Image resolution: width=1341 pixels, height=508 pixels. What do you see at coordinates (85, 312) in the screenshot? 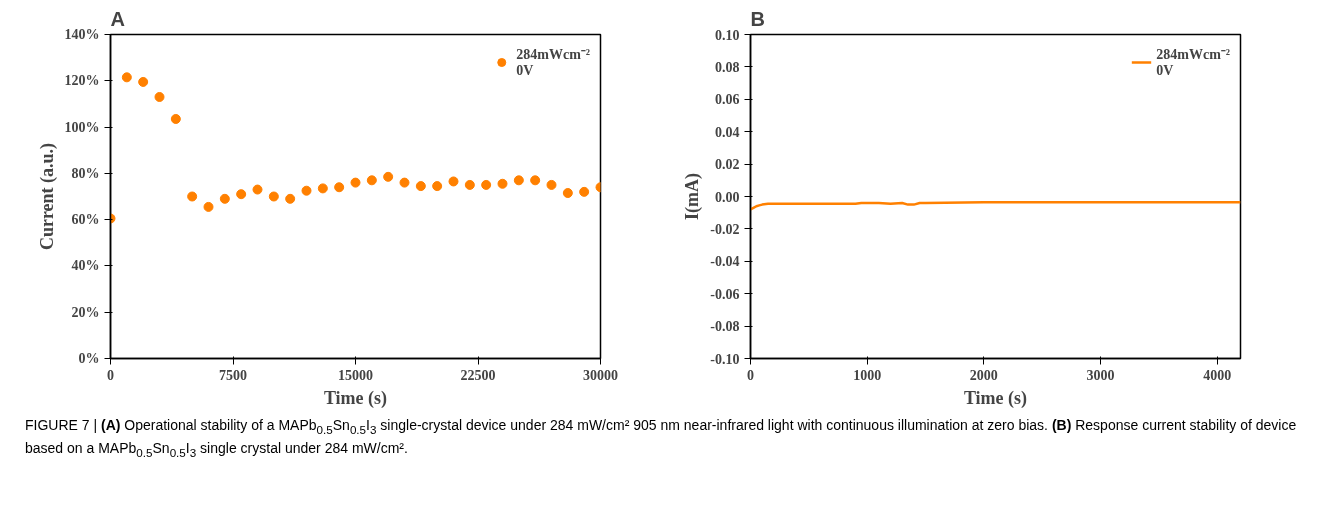
I see `y-tick-label: 20%` at bounding box center [85, 312].